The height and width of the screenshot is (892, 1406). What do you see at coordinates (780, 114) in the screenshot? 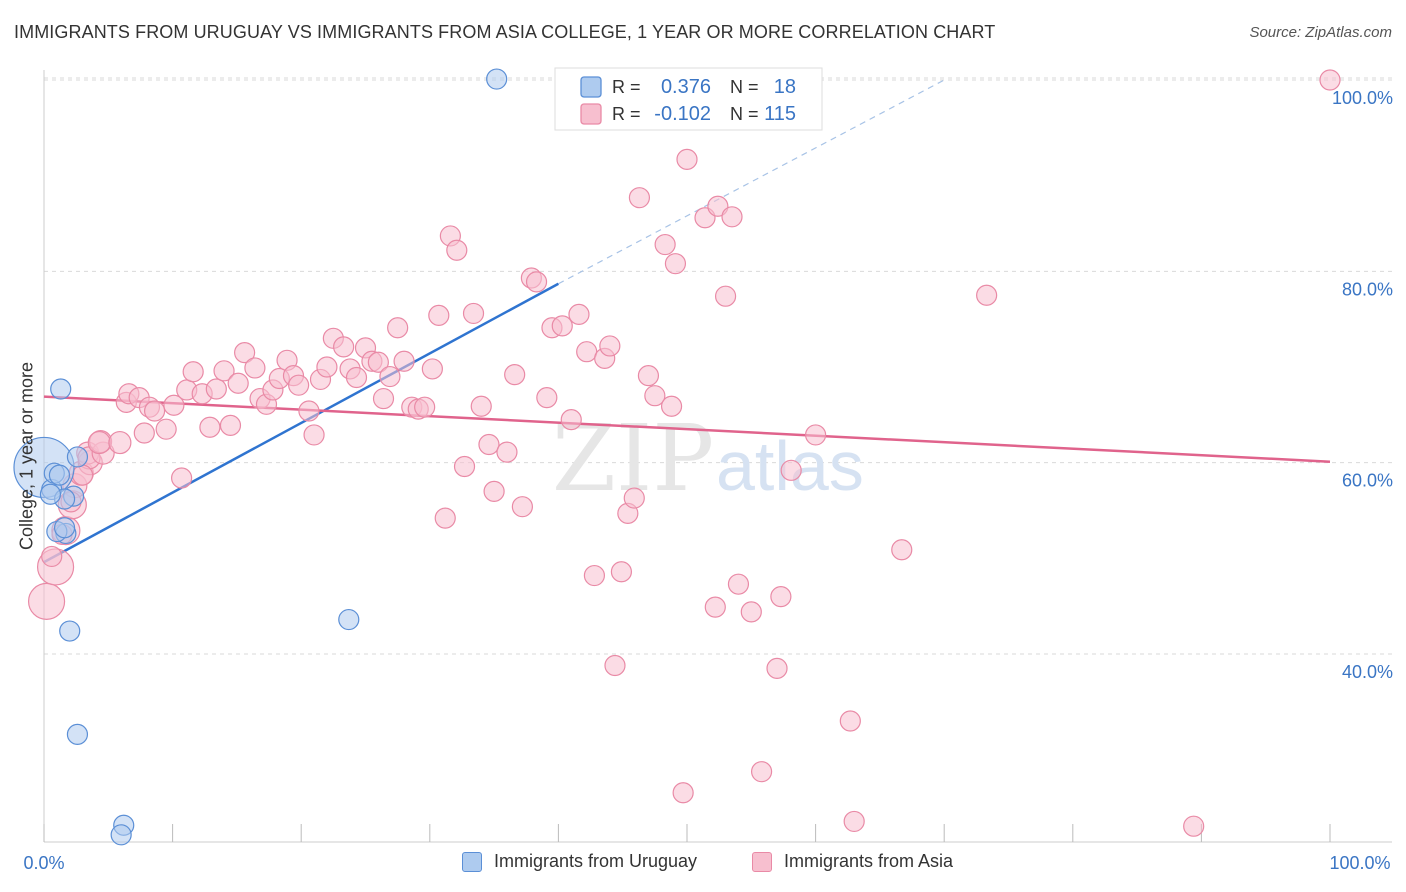
I see `legend-n-value: 115` at bounding box center [780, 114].